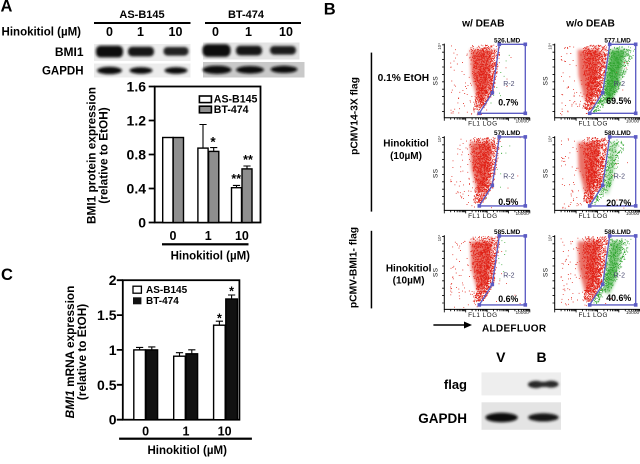 This screenshot has width=640, height=464. Describe the element at coordinates (455, 384) in the screenshot. I see `svg-text: flag` at that location.